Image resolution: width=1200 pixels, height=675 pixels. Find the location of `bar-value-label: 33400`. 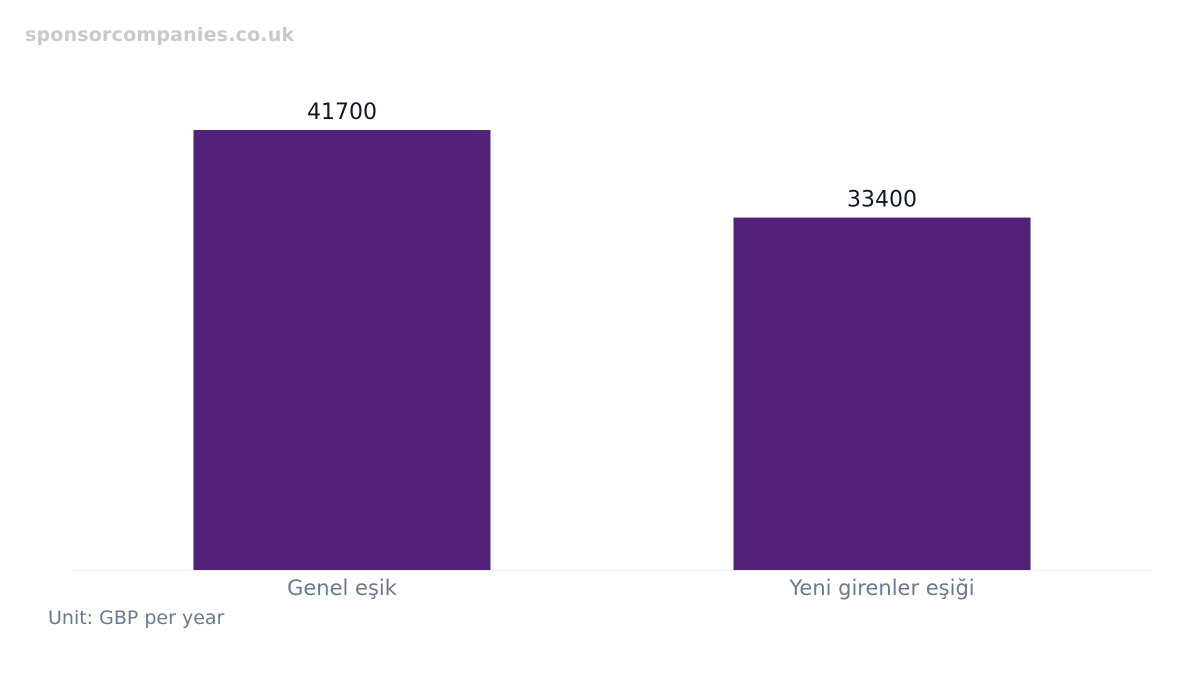

bar-value-label: 33400 is located at coordinates (882, 200).